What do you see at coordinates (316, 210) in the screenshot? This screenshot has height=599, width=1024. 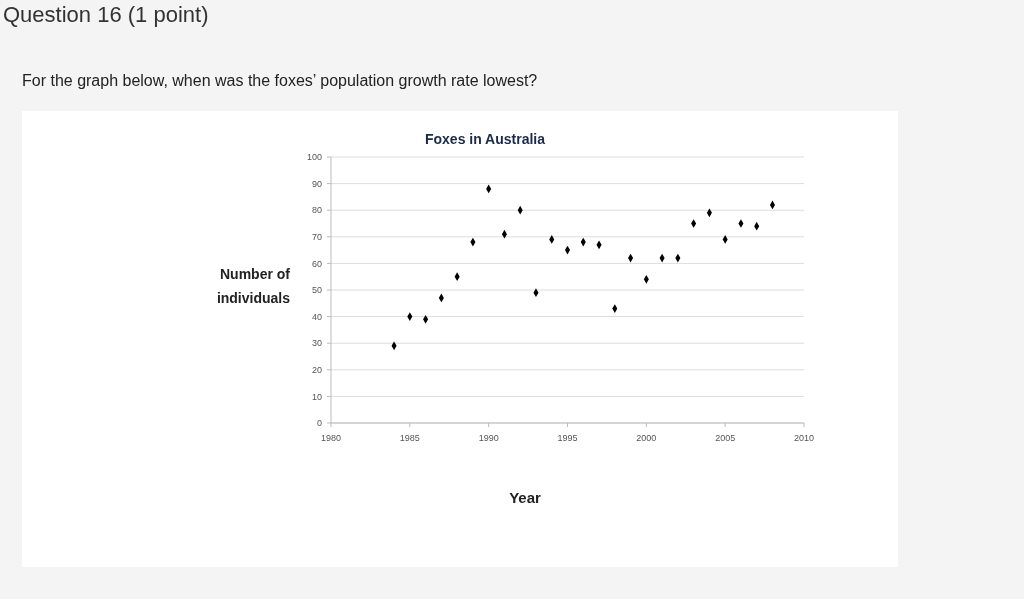 I see `y-tick-label: 80` at bounding box center [316, 210].